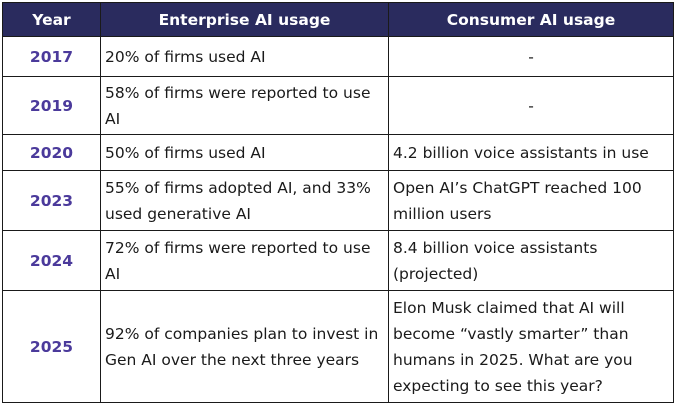  What do you see at coordinates (51, 152) in the screenshot?
I see `year-cell: 2020` at bounding box center [51, 152].